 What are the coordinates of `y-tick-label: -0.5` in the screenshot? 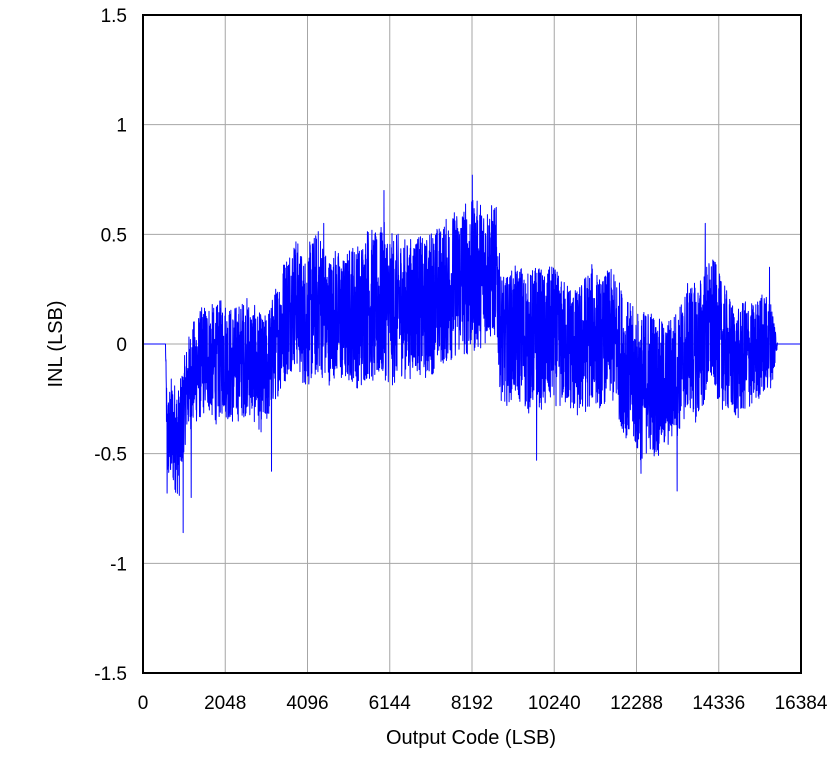 It's located at (110, 455).